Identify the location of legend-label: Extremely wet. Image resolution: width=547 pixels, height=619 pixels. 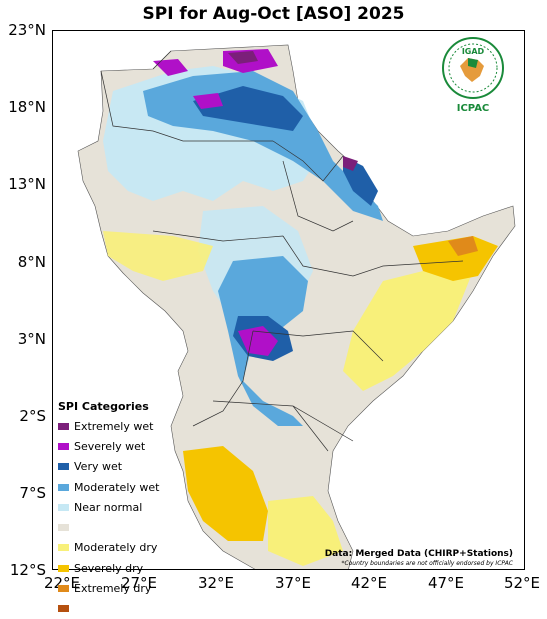
(114, 426).